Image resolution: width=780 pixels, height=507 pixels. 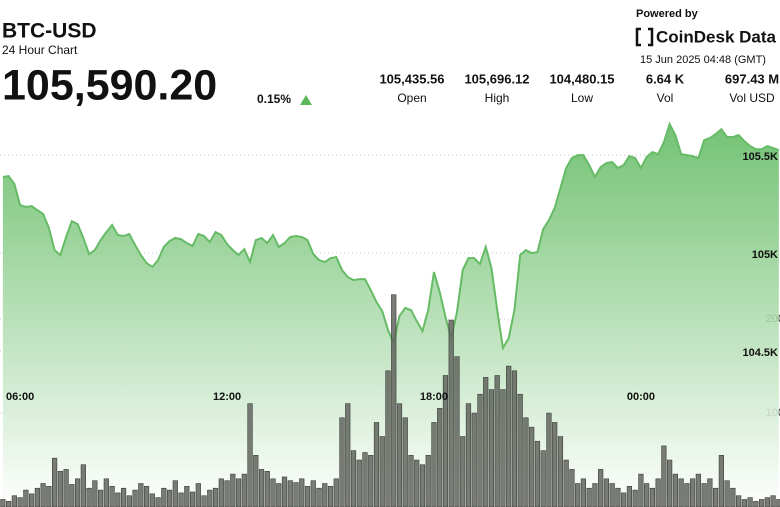 What do you see at coordinates (641, 397) in the screenshot?
I see `x-tick-label: 00:00` at bounding box center [641, 397].